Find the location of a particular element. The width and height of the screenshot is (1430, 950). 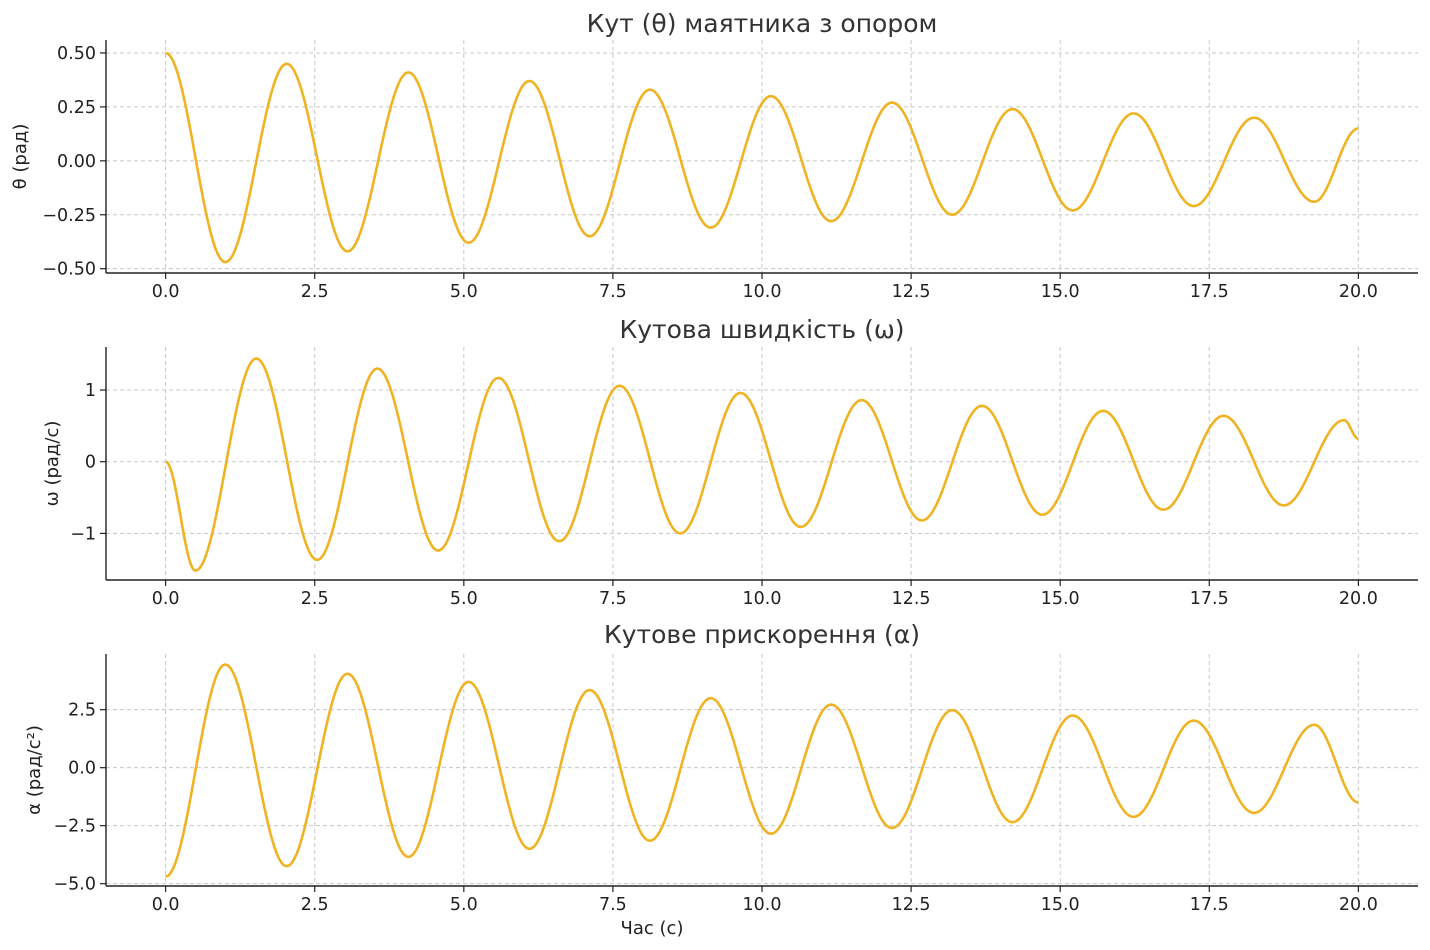

panel1-x-tick-label: 5.0 is located at coordinates (464, 292).